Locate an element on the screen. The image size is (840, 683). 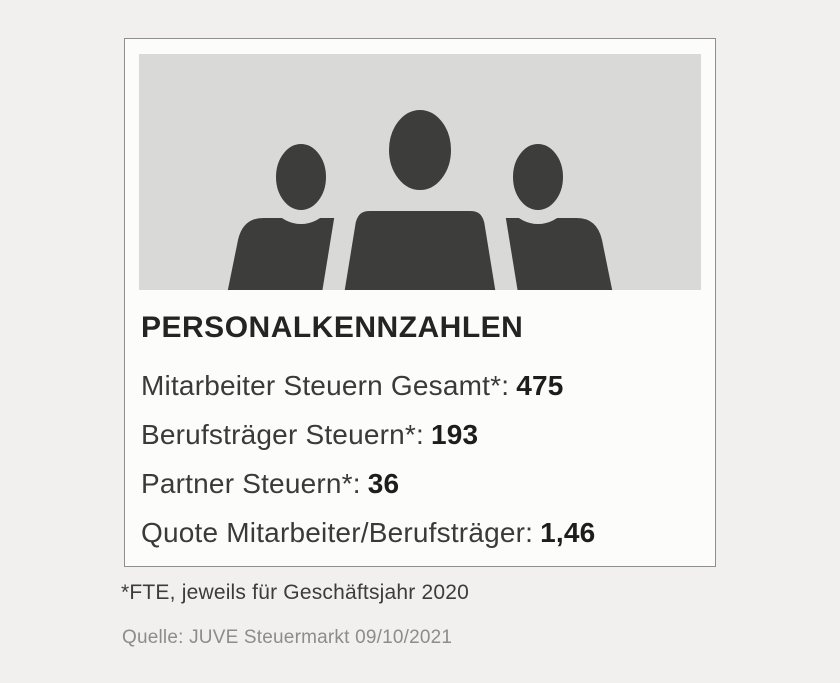
card-title: PERSONALKENNZAHLEN is located at coordinates (332, 327).